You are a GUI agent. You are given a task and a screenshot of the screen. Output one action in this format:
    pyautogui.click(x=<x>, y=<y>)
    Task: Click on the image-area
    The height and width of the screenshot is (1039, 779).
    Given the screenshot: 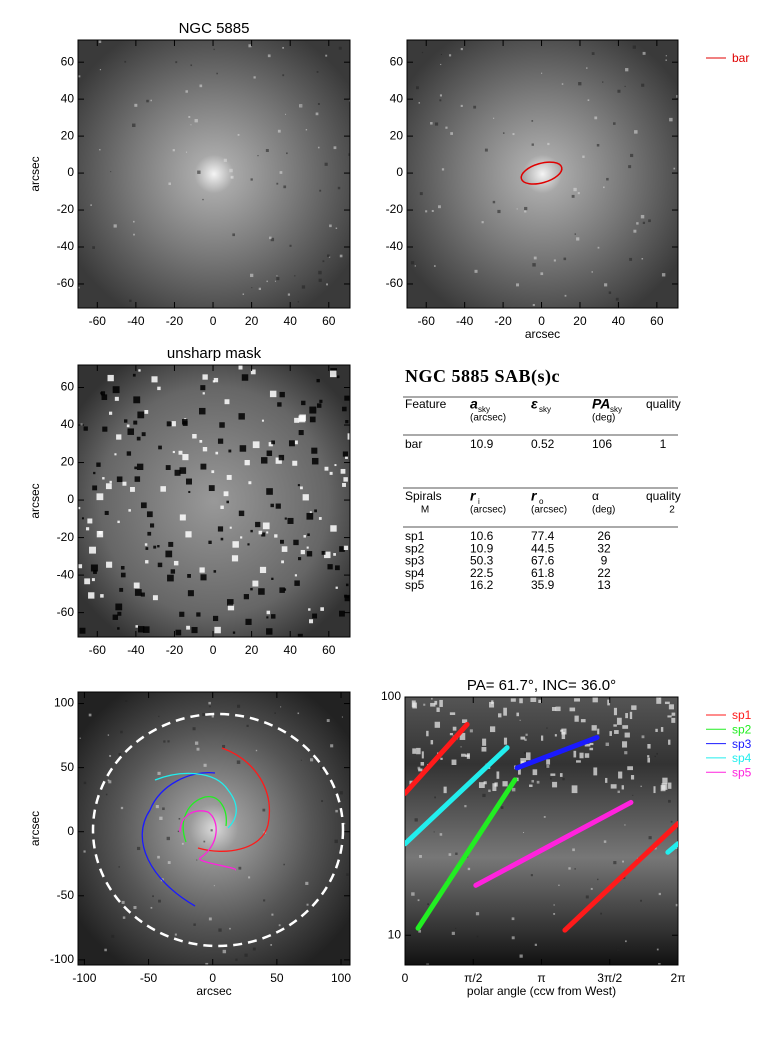 What is the action you would take?
    pyautogui.click(x=542, y=174)
    